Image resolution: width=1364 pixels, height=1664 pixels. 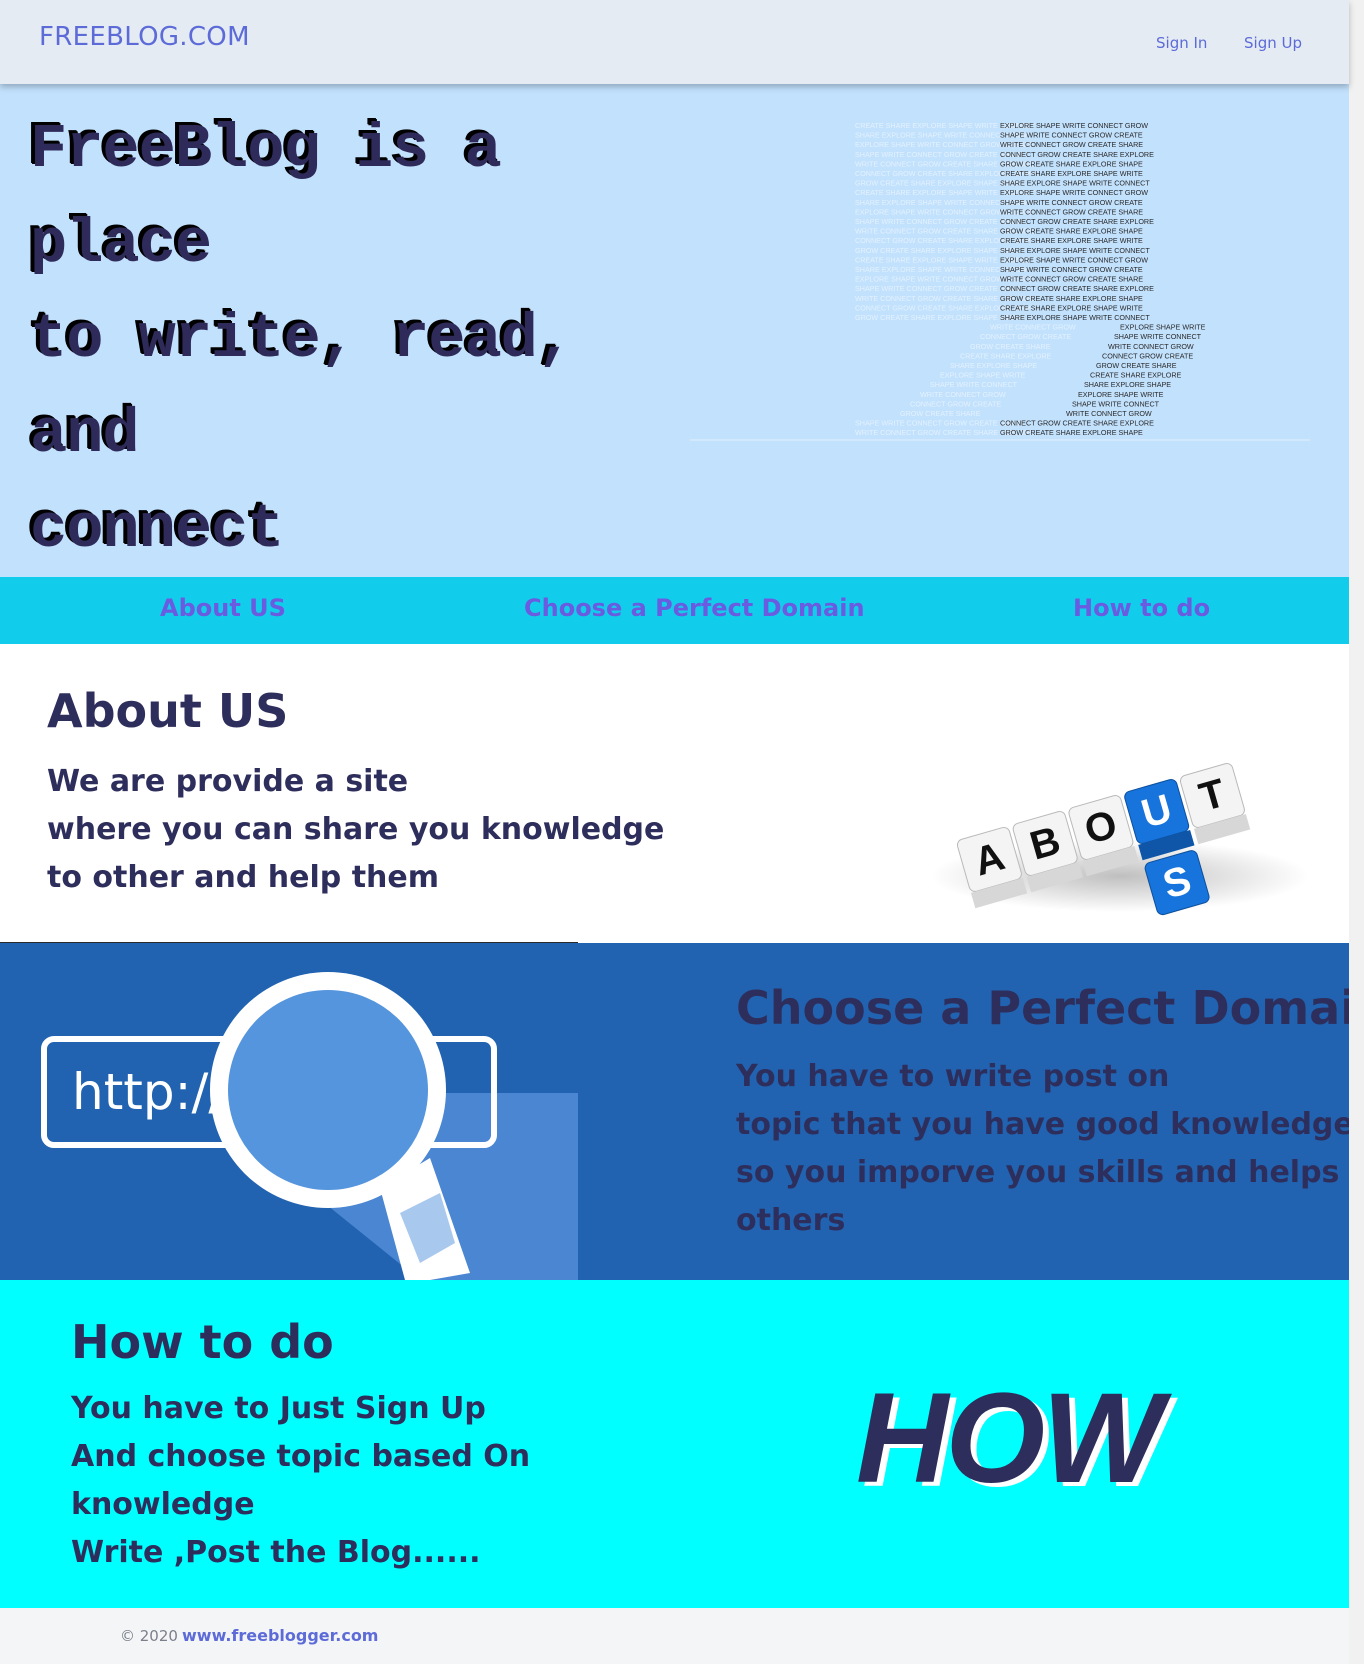 I want to click on domain-text-line: topic that you have good knowledge, so click(x=1042, y=1124).